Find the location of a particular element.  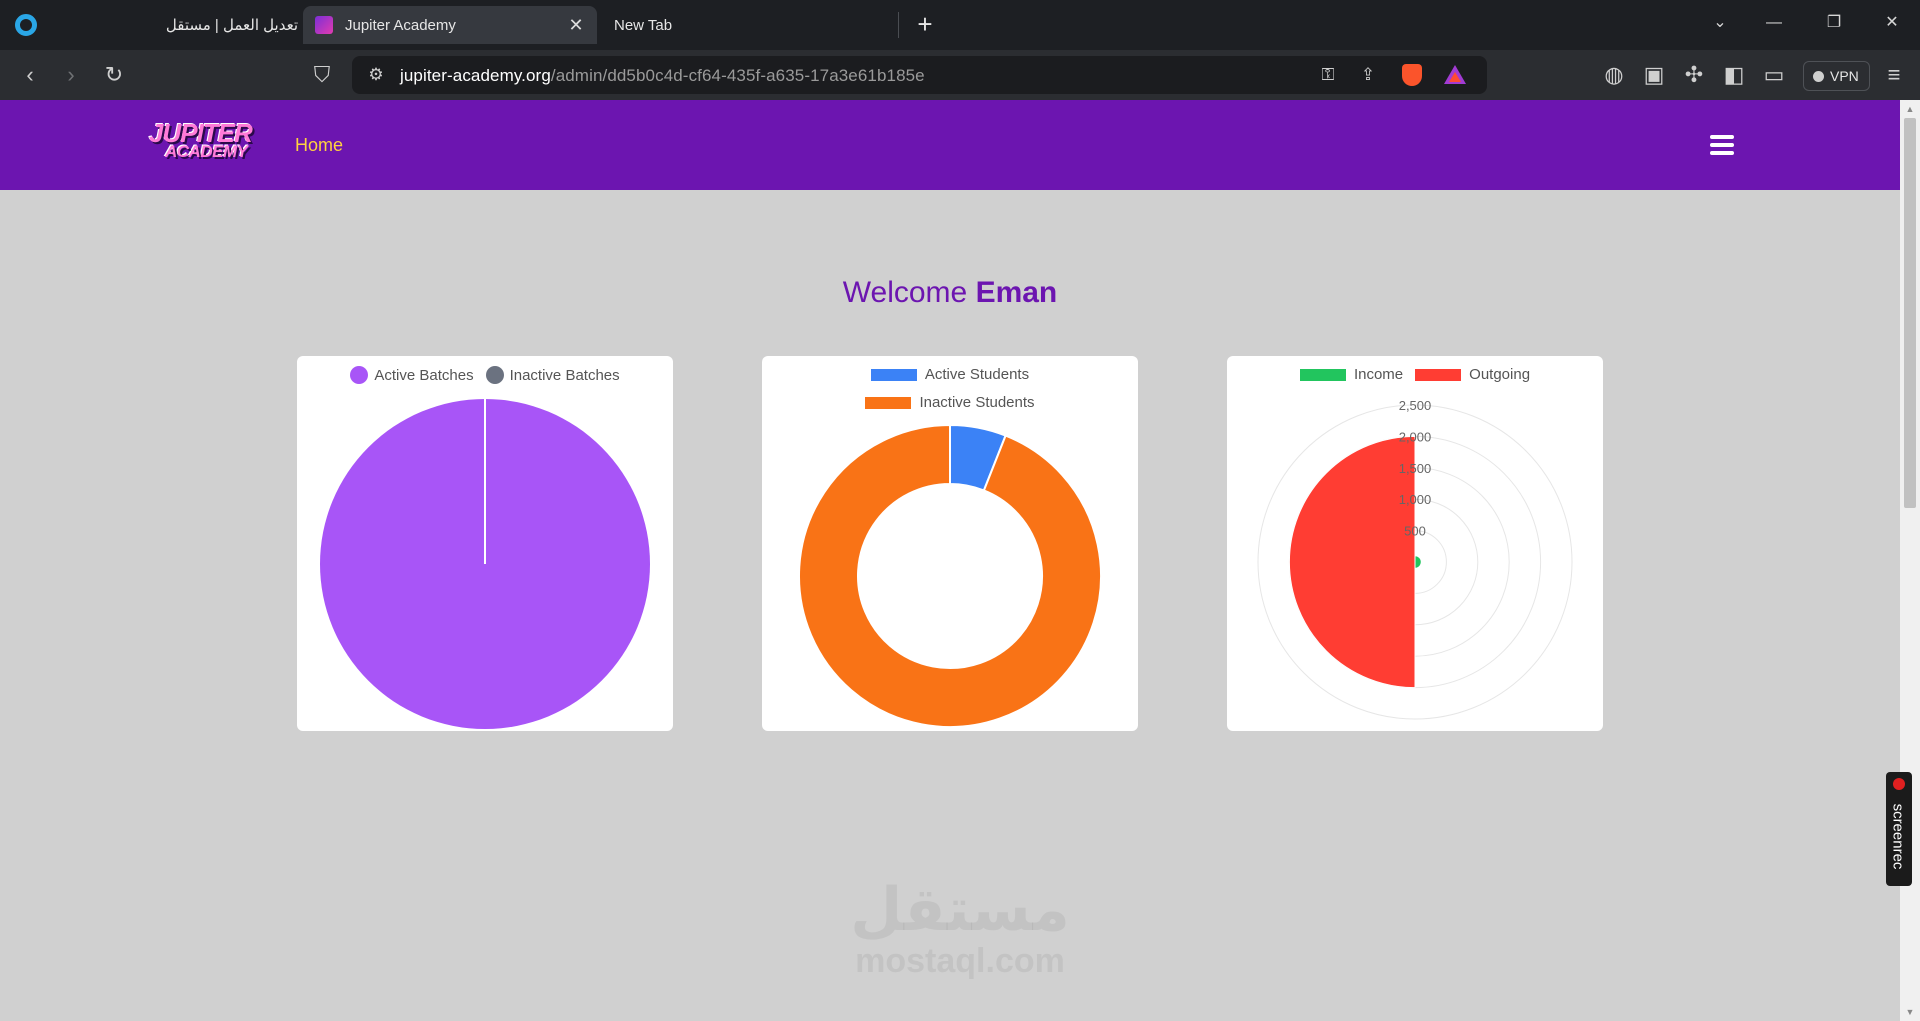

tab-jupiter-academy: Jupiter Academy ✕ is located at coordinates (450, 25).